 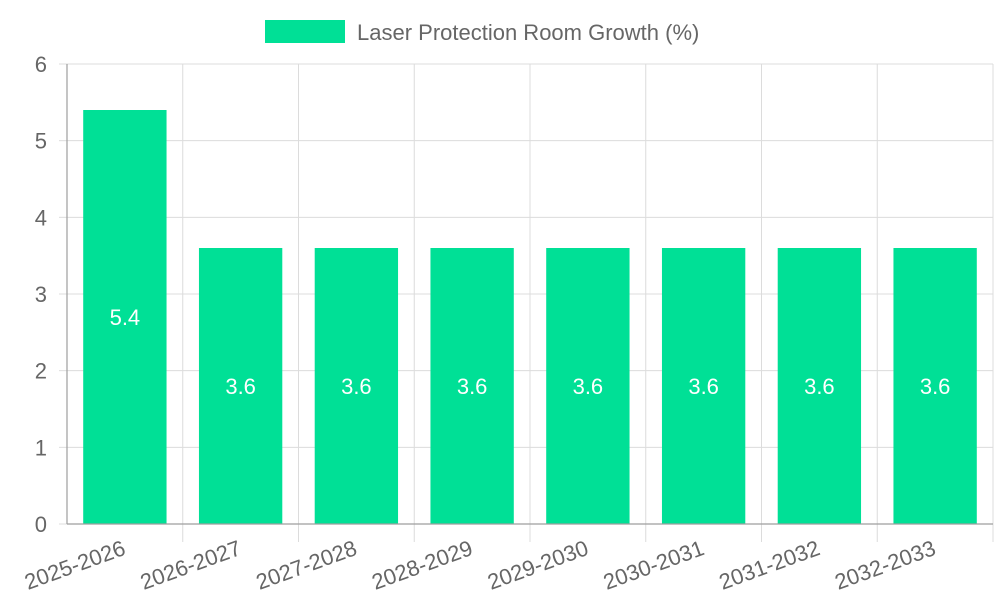 What do you see at coordinates (190, 564) in the screenshot?
I see `x-tick-label: 2026-2027` at bounding box center [190, 564].